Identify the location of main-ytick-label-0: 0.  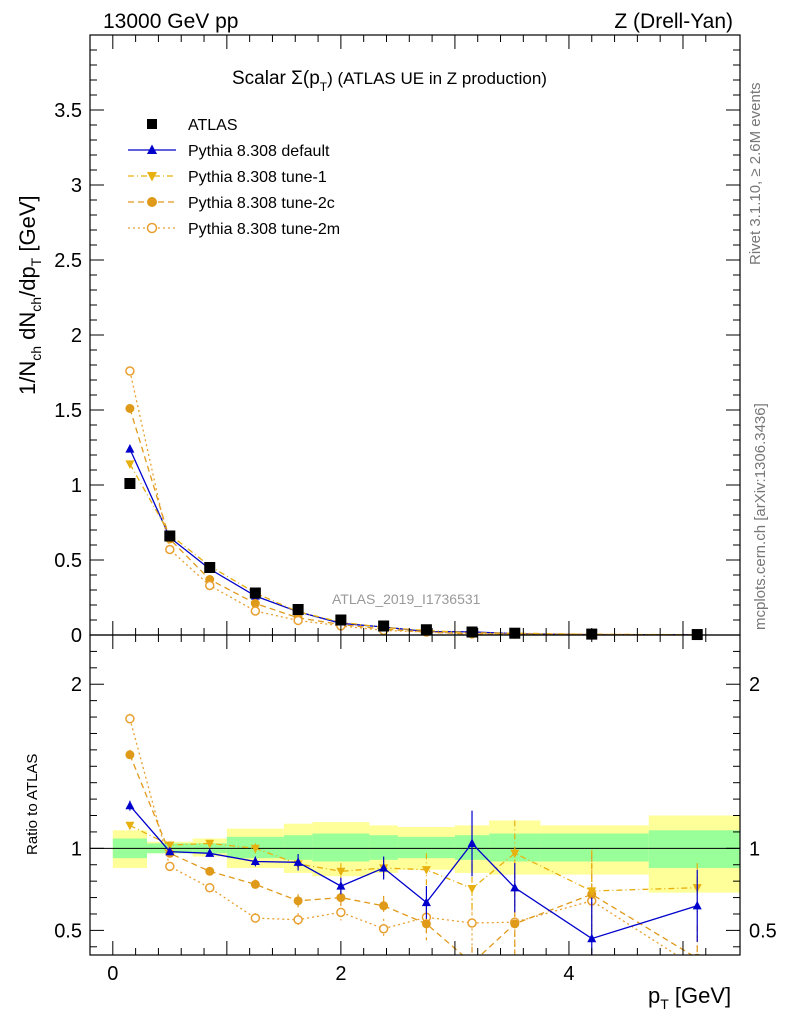
(76, 636).